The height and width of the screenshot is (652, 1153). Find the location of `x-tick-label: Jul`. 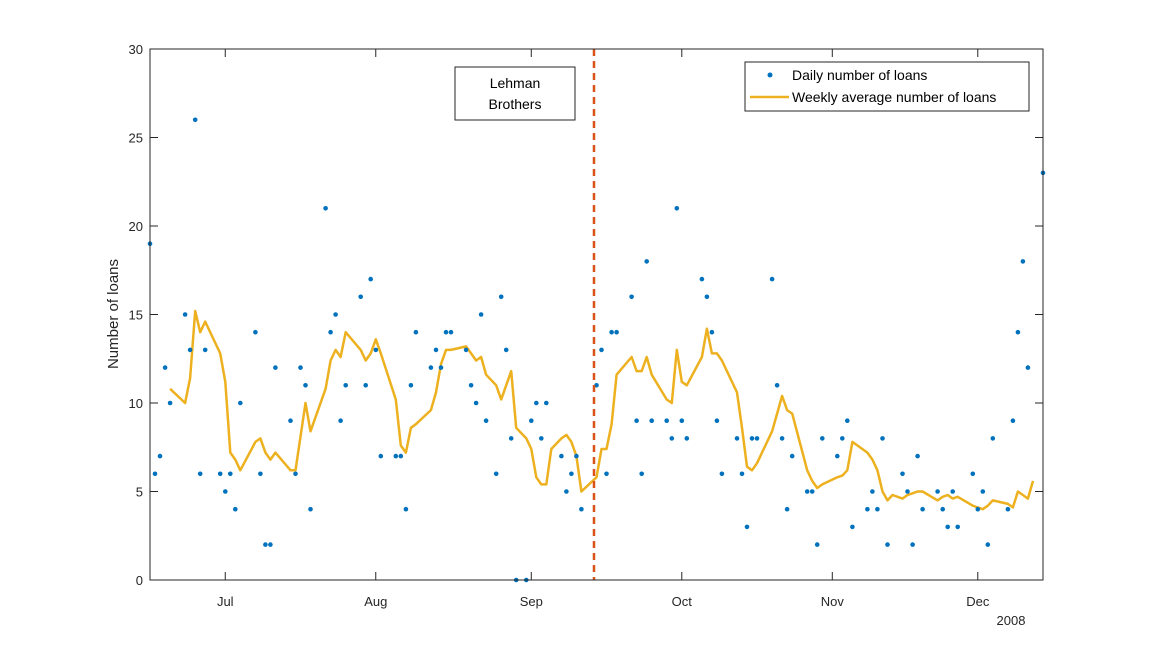

x-tick-label: Jul is located at coordinates (225, 601).